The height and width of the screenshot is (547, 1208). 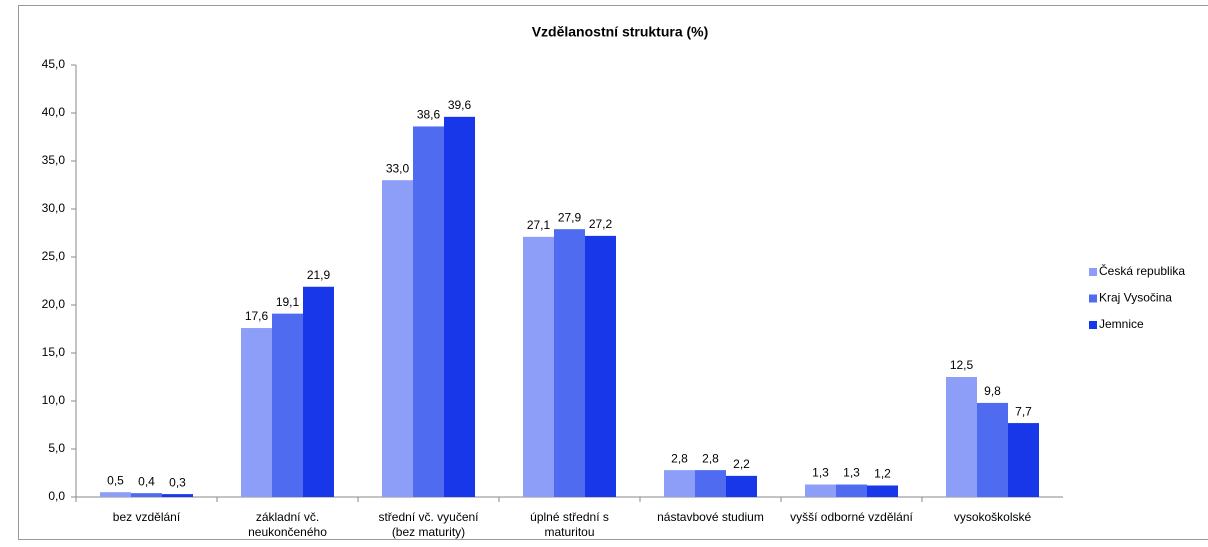 I want to click on data-label: 33,0, so click(x=398, y=168).